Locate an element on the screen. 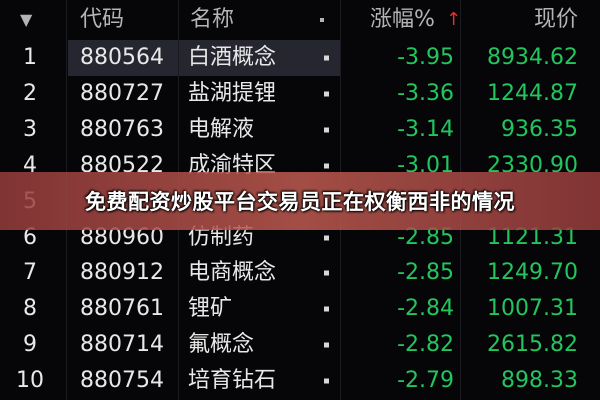 The width and height of the screenshot is (600, 400). row-index: 9 is located at coordinates (30, 345).